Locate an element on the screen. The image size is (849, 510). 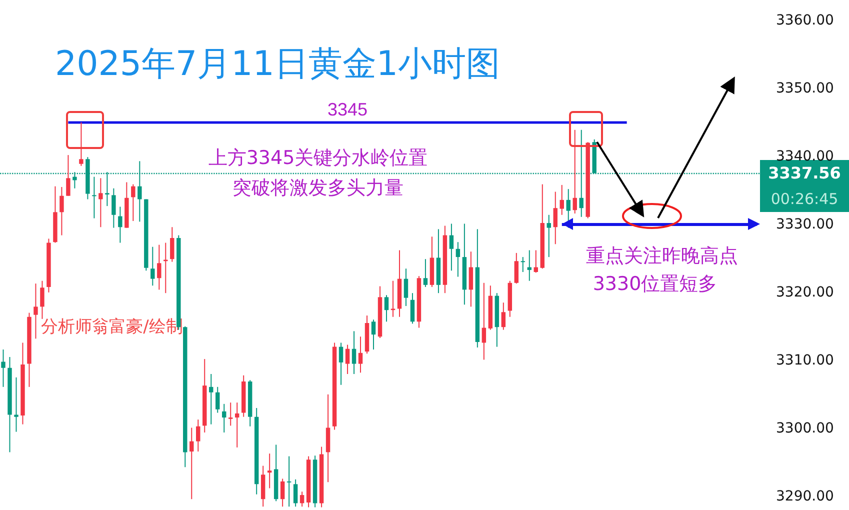
ref-line-label: 3345 is located at coordinates (348, 109).